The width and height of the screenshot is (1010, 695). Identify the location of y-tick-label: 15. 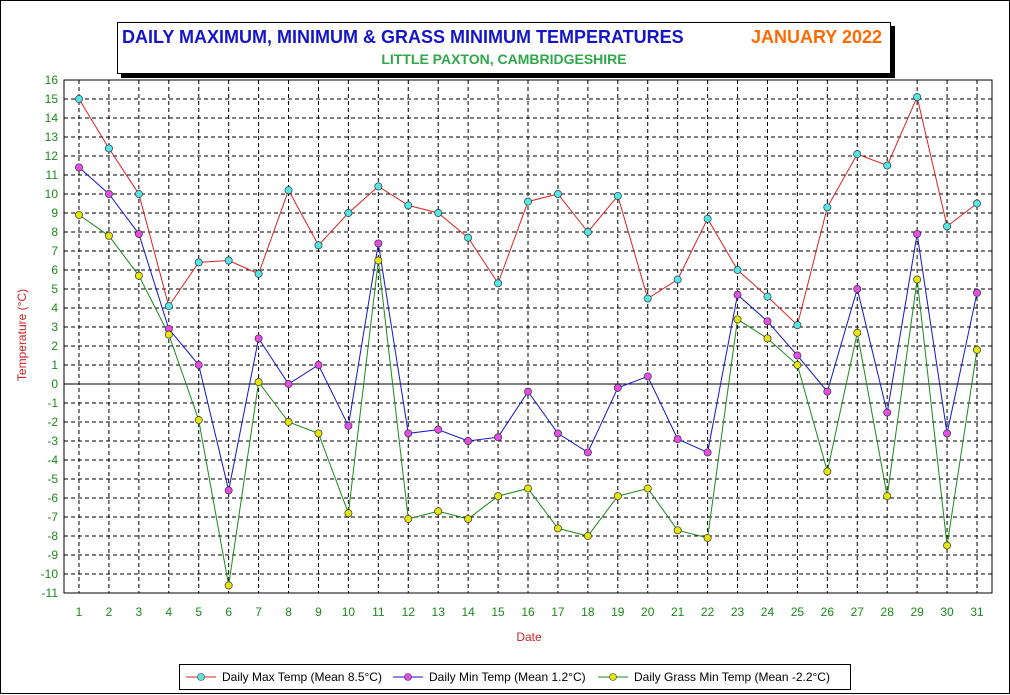
(52, 99).